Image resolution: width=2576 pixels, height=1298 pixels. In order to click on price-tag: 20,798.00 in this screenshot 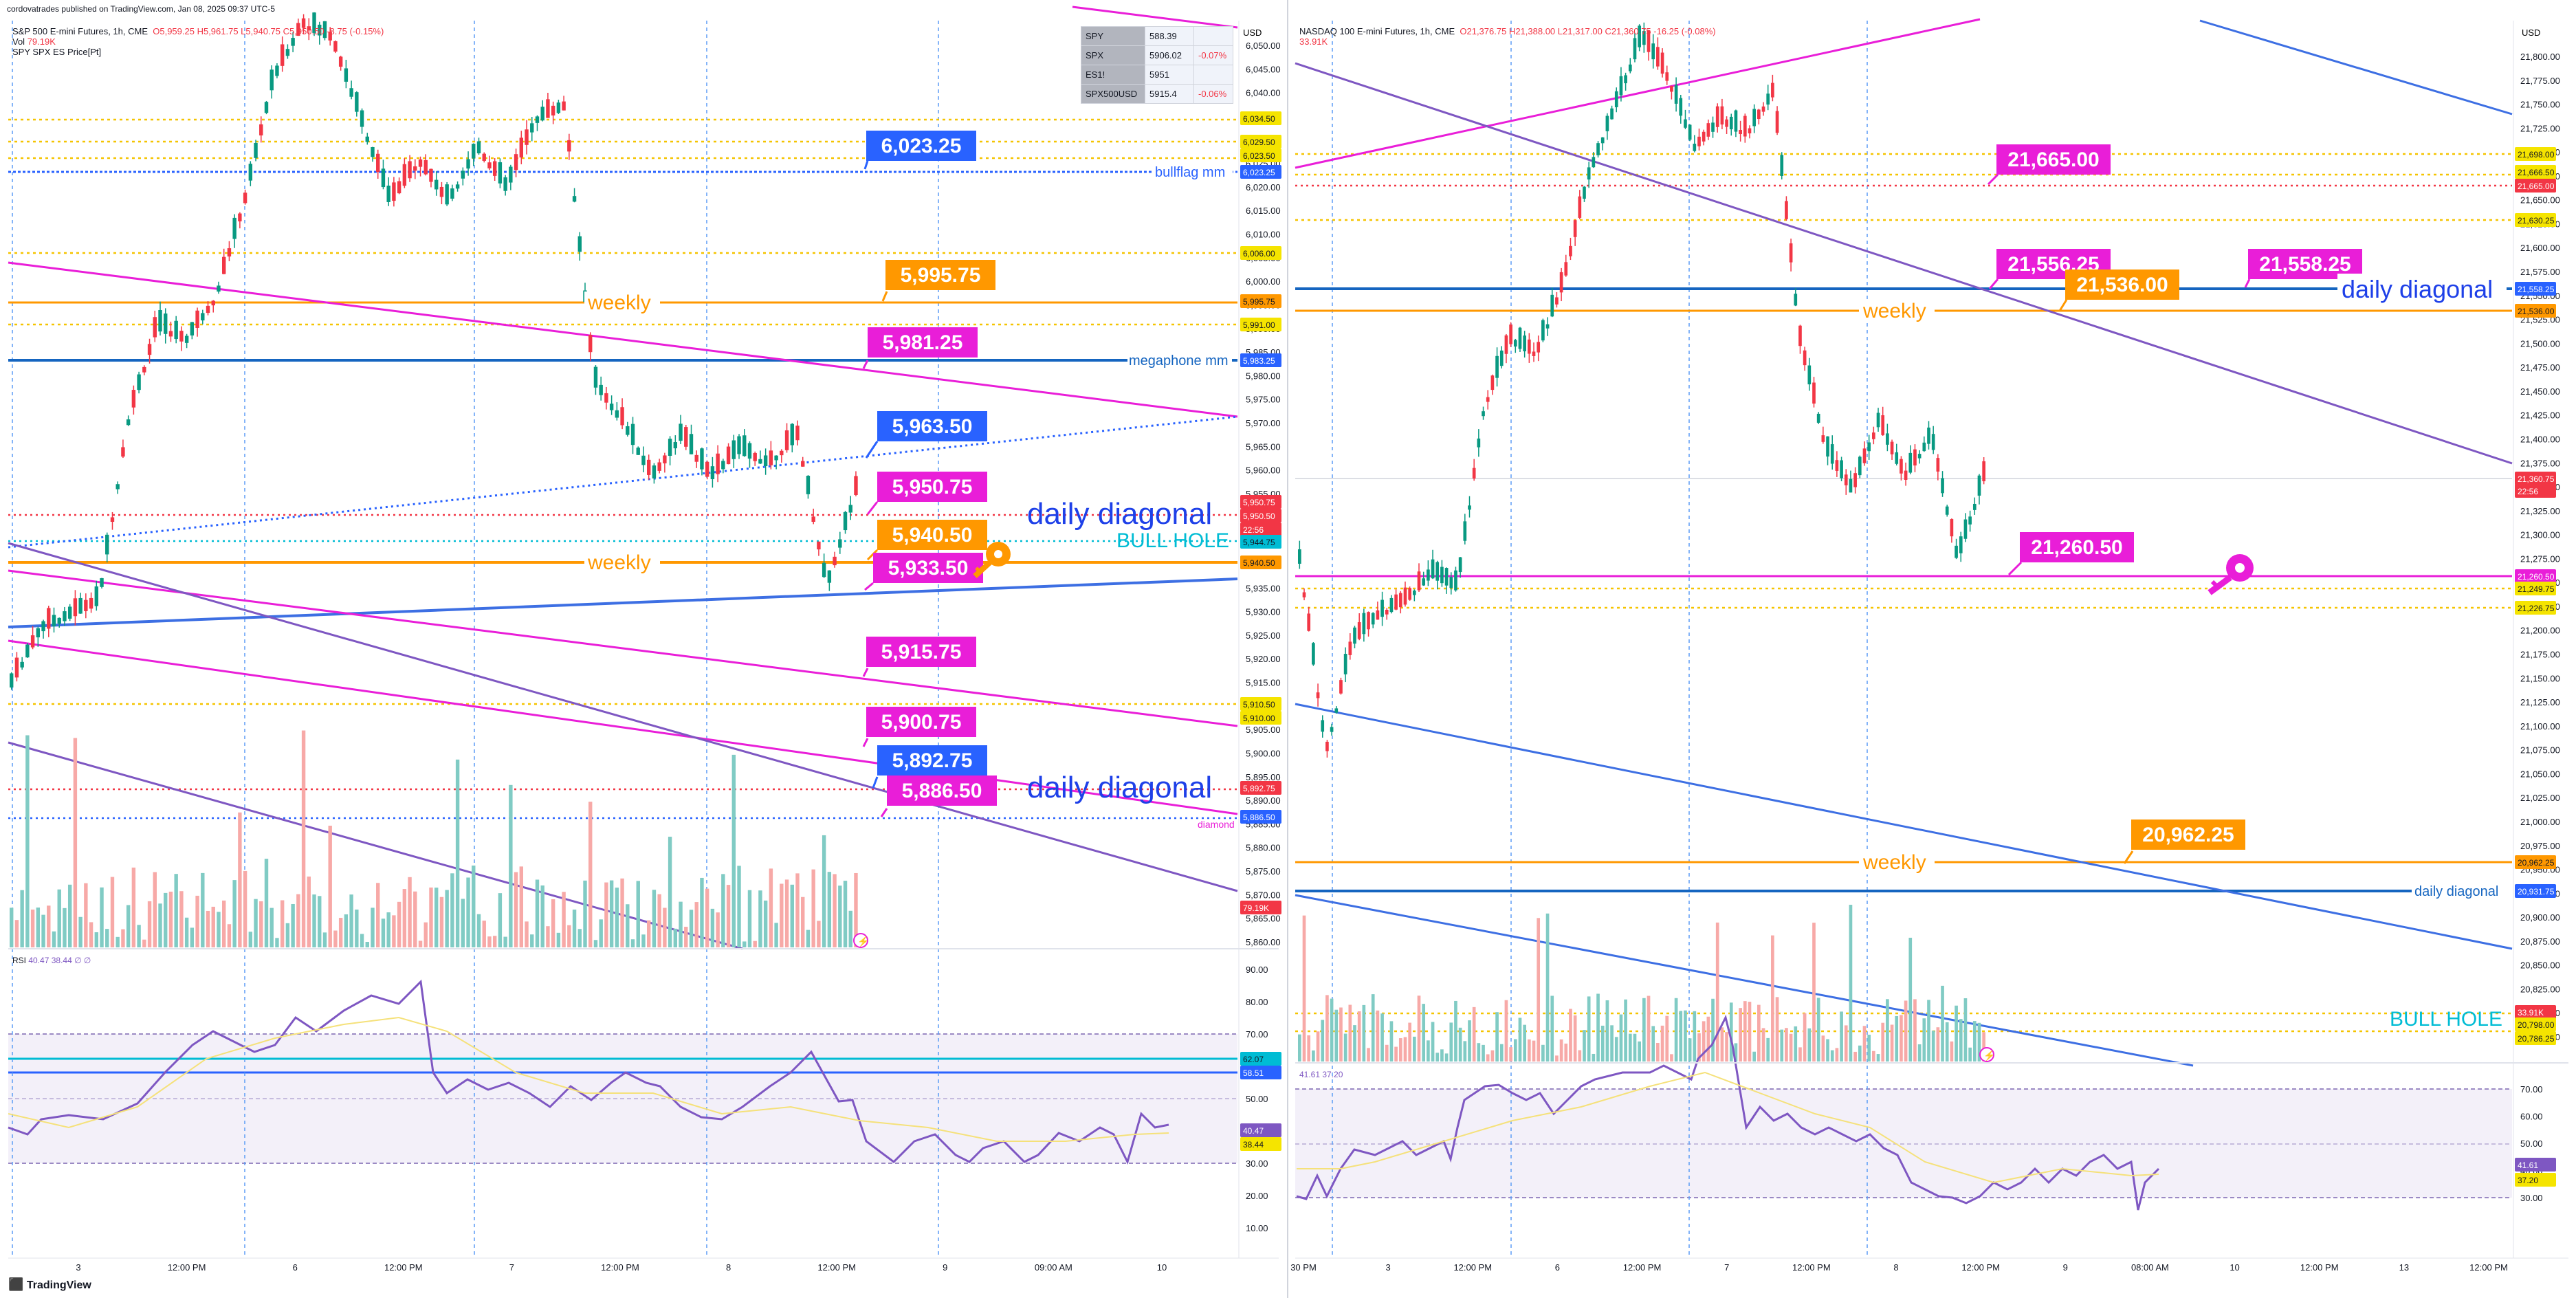, I will do `click(2536, 1025)`.